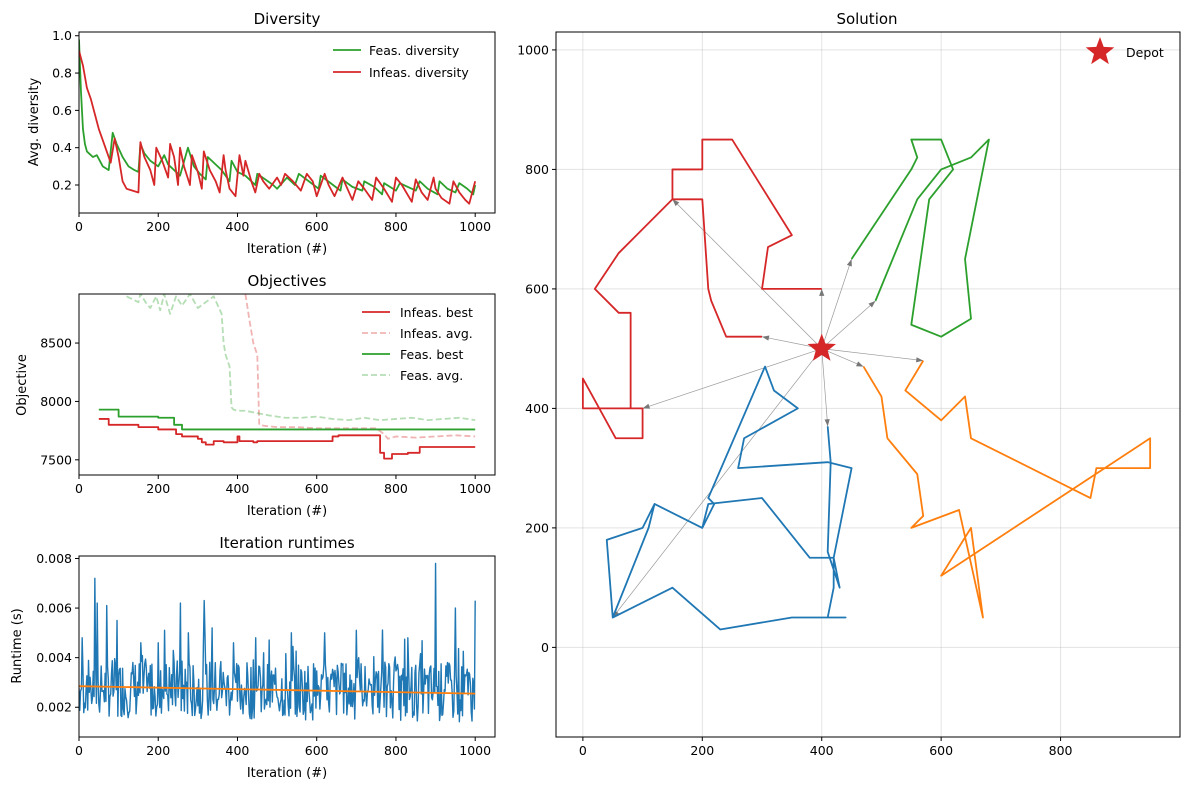  What do you see at coordinates (54, 558) in the screenshot?
I see `y-tick-label: 0.008` at bounding box center [54, 558].